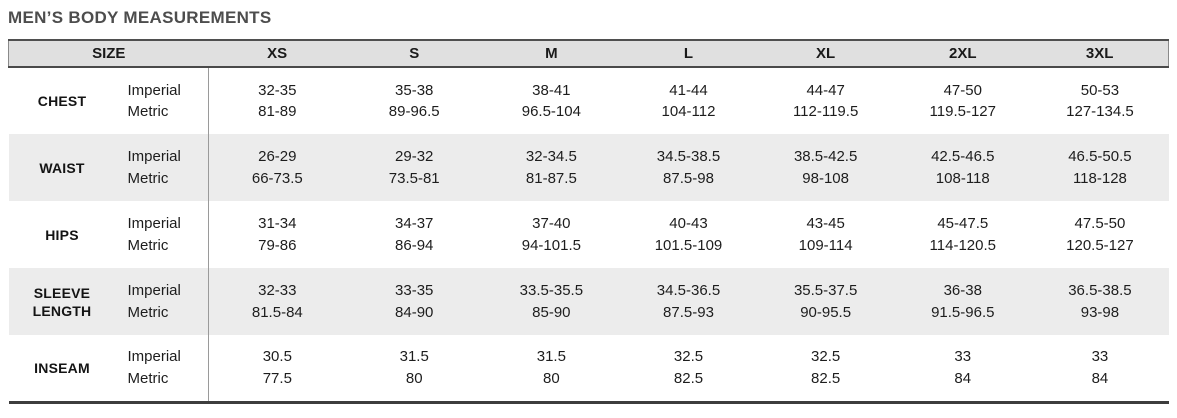 The width and height of the screenshot is (1177, 418). I want to click on cell-chest-2xl: 47-50 119.5-127, so click(962, 100).